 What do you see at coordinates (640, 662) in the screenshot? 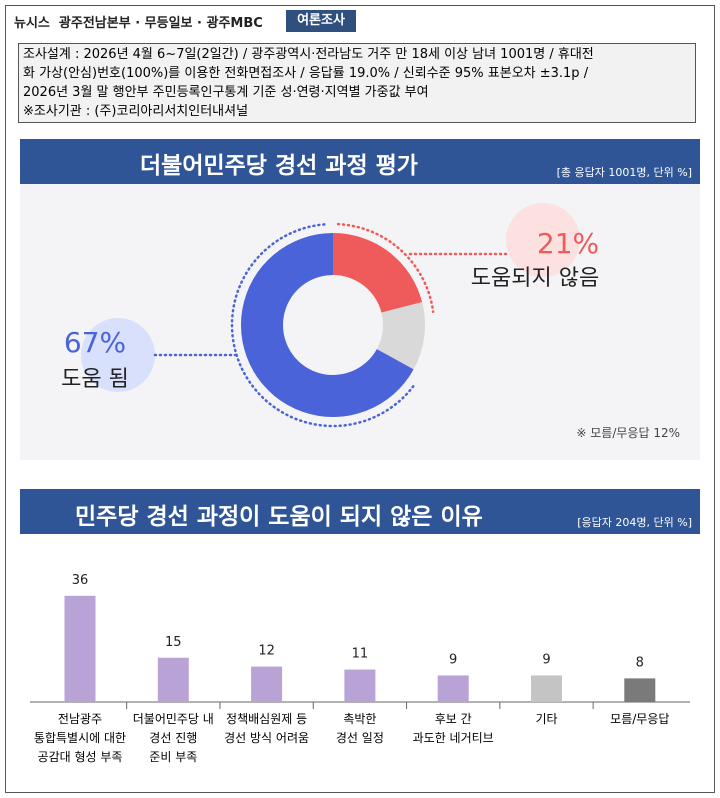
I see `value-label: 8` at bounding box center [640, 662].